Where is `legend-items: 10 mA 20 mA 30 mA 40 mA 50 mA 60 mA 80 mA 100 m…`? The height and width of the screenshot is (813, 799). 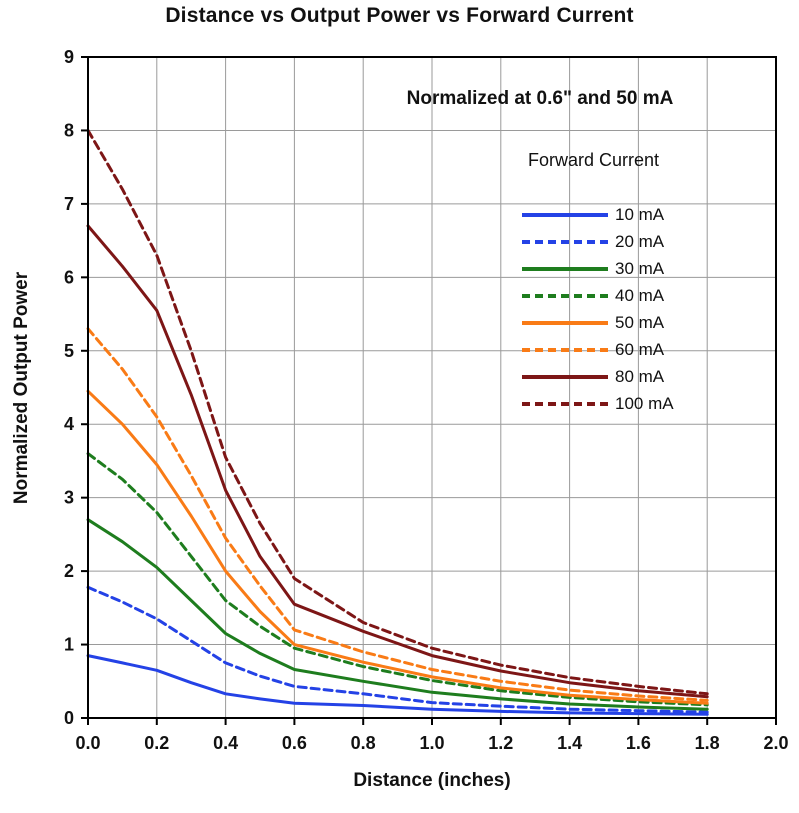
legend-items: 10 mA 20 mA 30 mA 40 mA 50 mA 60 mA 80 mA 100 m… is located at coordinates (598, 309).